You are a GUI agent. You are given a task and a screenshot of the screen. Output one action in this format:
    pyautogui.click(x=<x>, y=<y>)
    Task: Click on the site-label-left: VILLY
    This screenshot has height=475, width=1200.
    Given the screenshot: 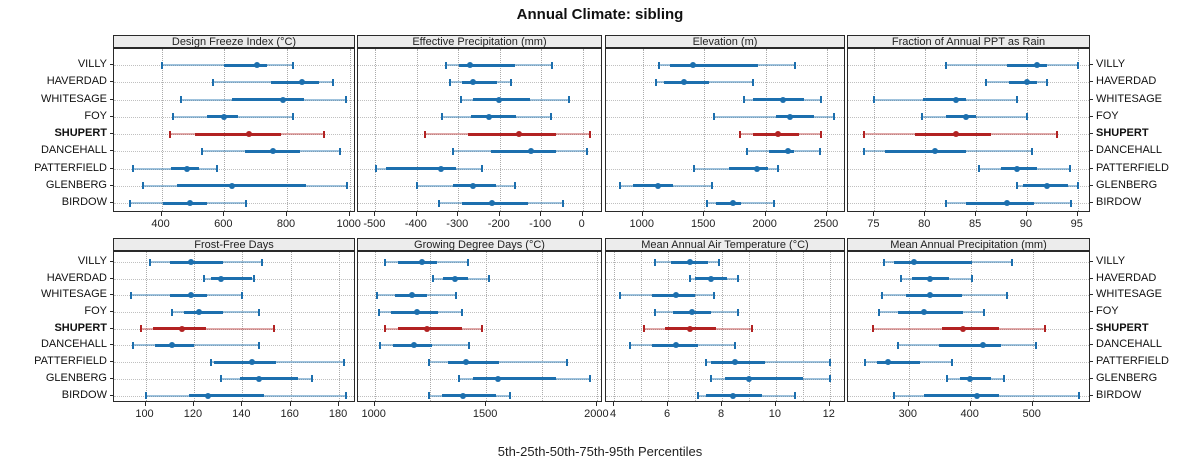 What is the action you would take?
    pyautogui.click(x=92, y=64)
    